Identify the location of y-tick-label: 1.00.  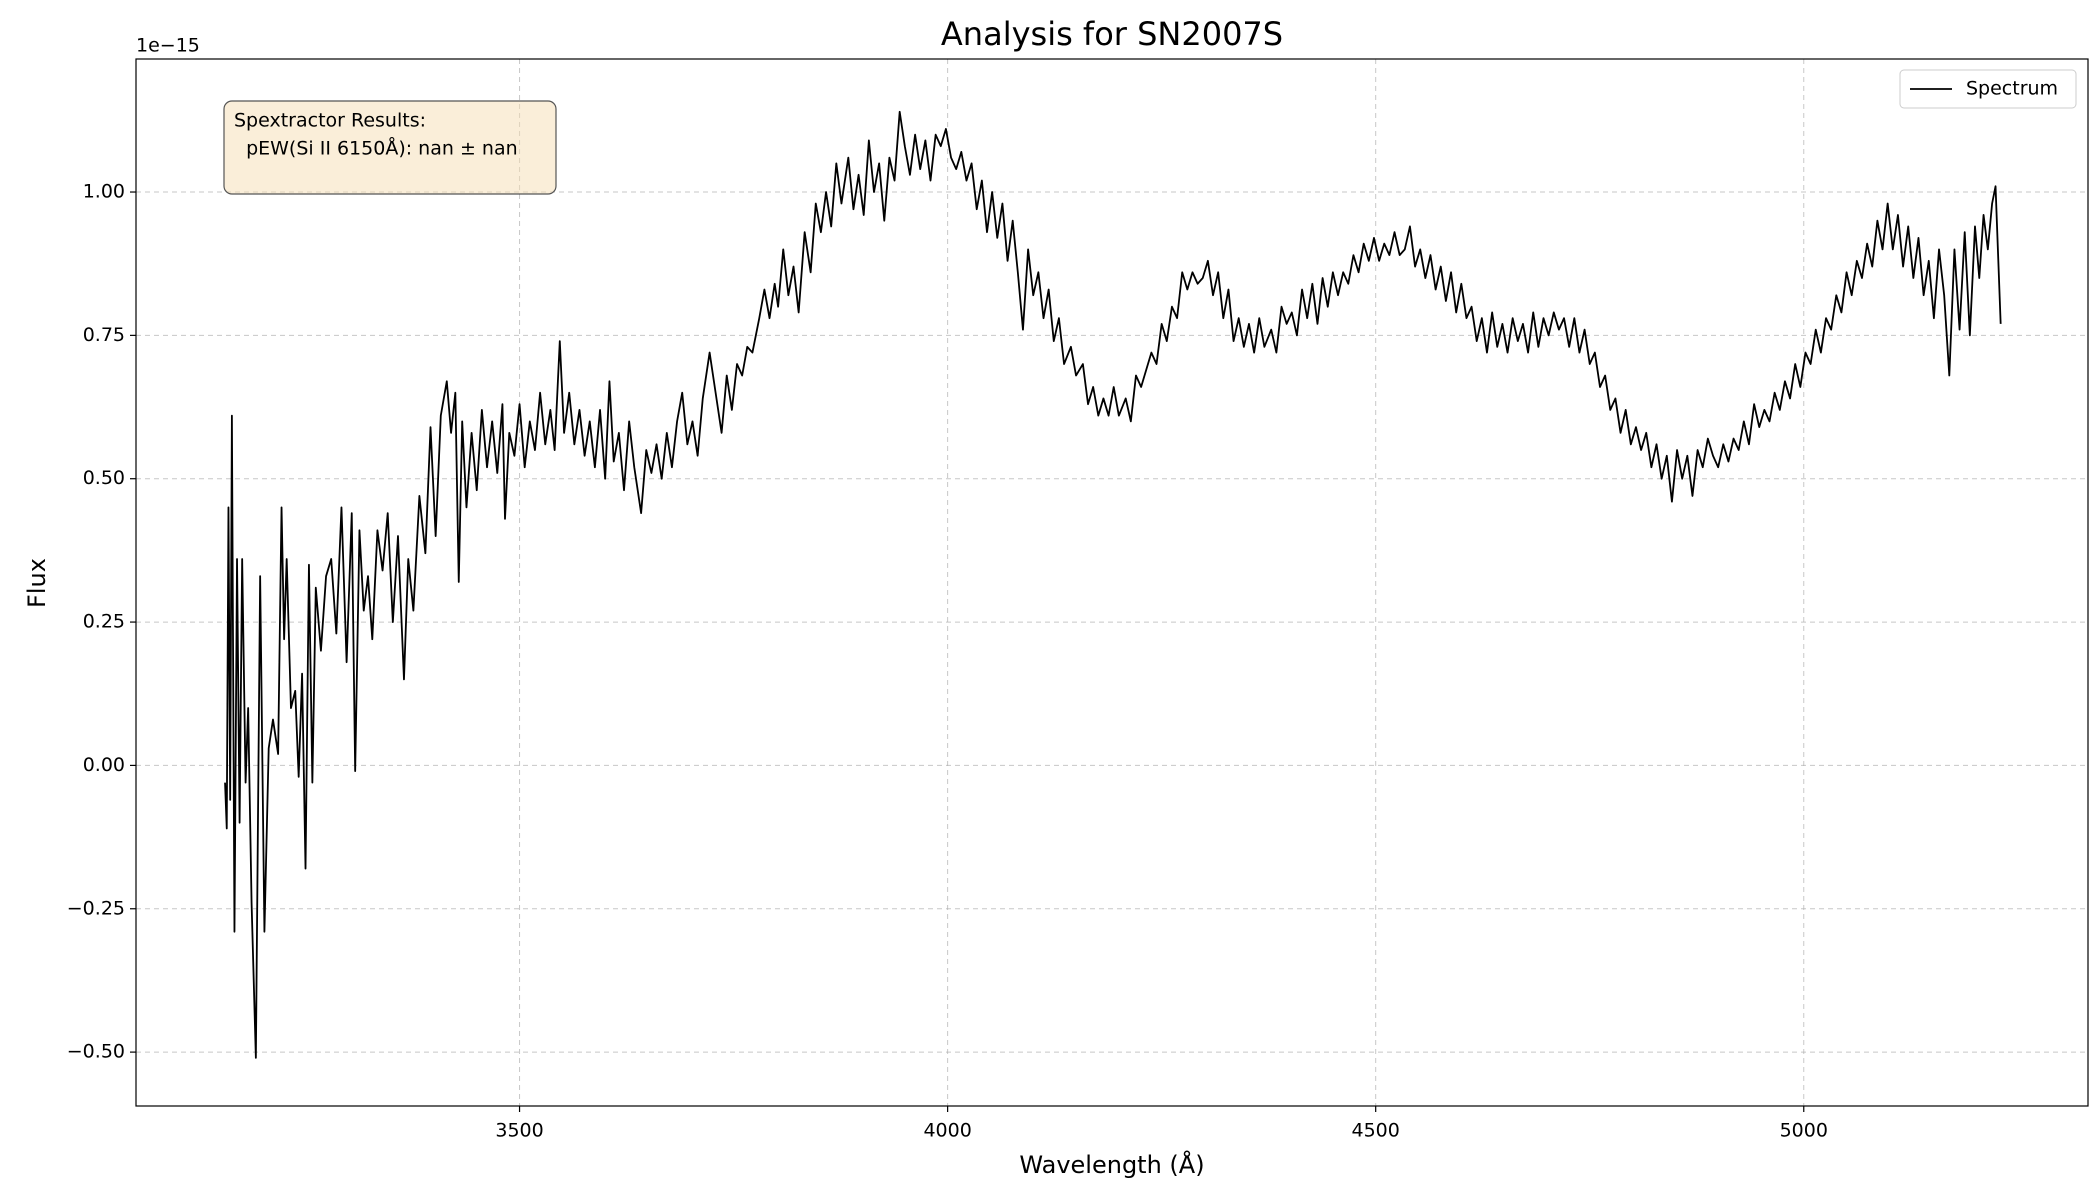
(104, 192).